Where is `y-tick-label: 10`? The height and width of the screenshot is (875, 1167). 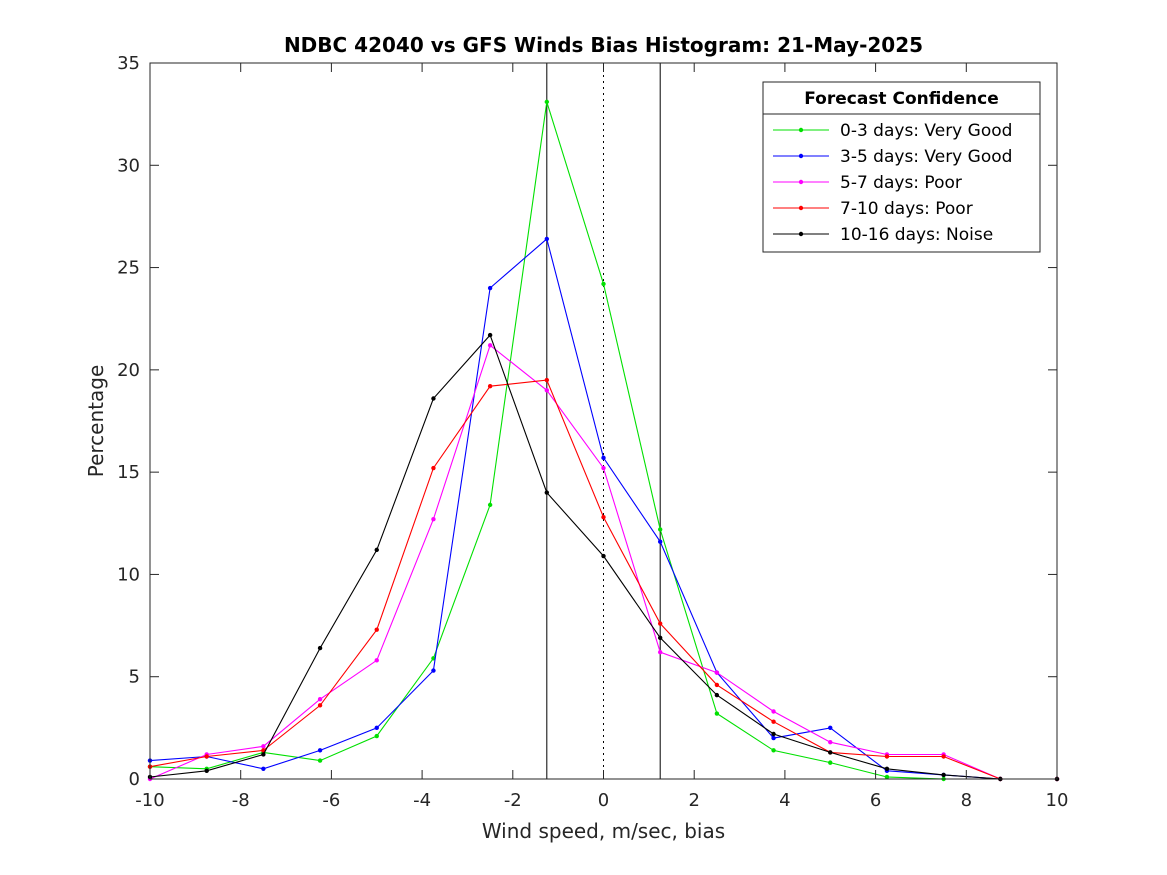 y-tick-label: 10 is located at coordinates (128, 574).